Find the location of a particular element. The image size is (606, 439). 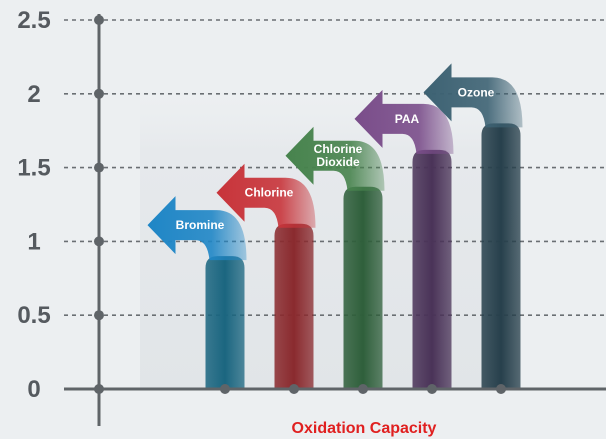

x-tick-dot-chlorine is located at coordinates (294, 389).